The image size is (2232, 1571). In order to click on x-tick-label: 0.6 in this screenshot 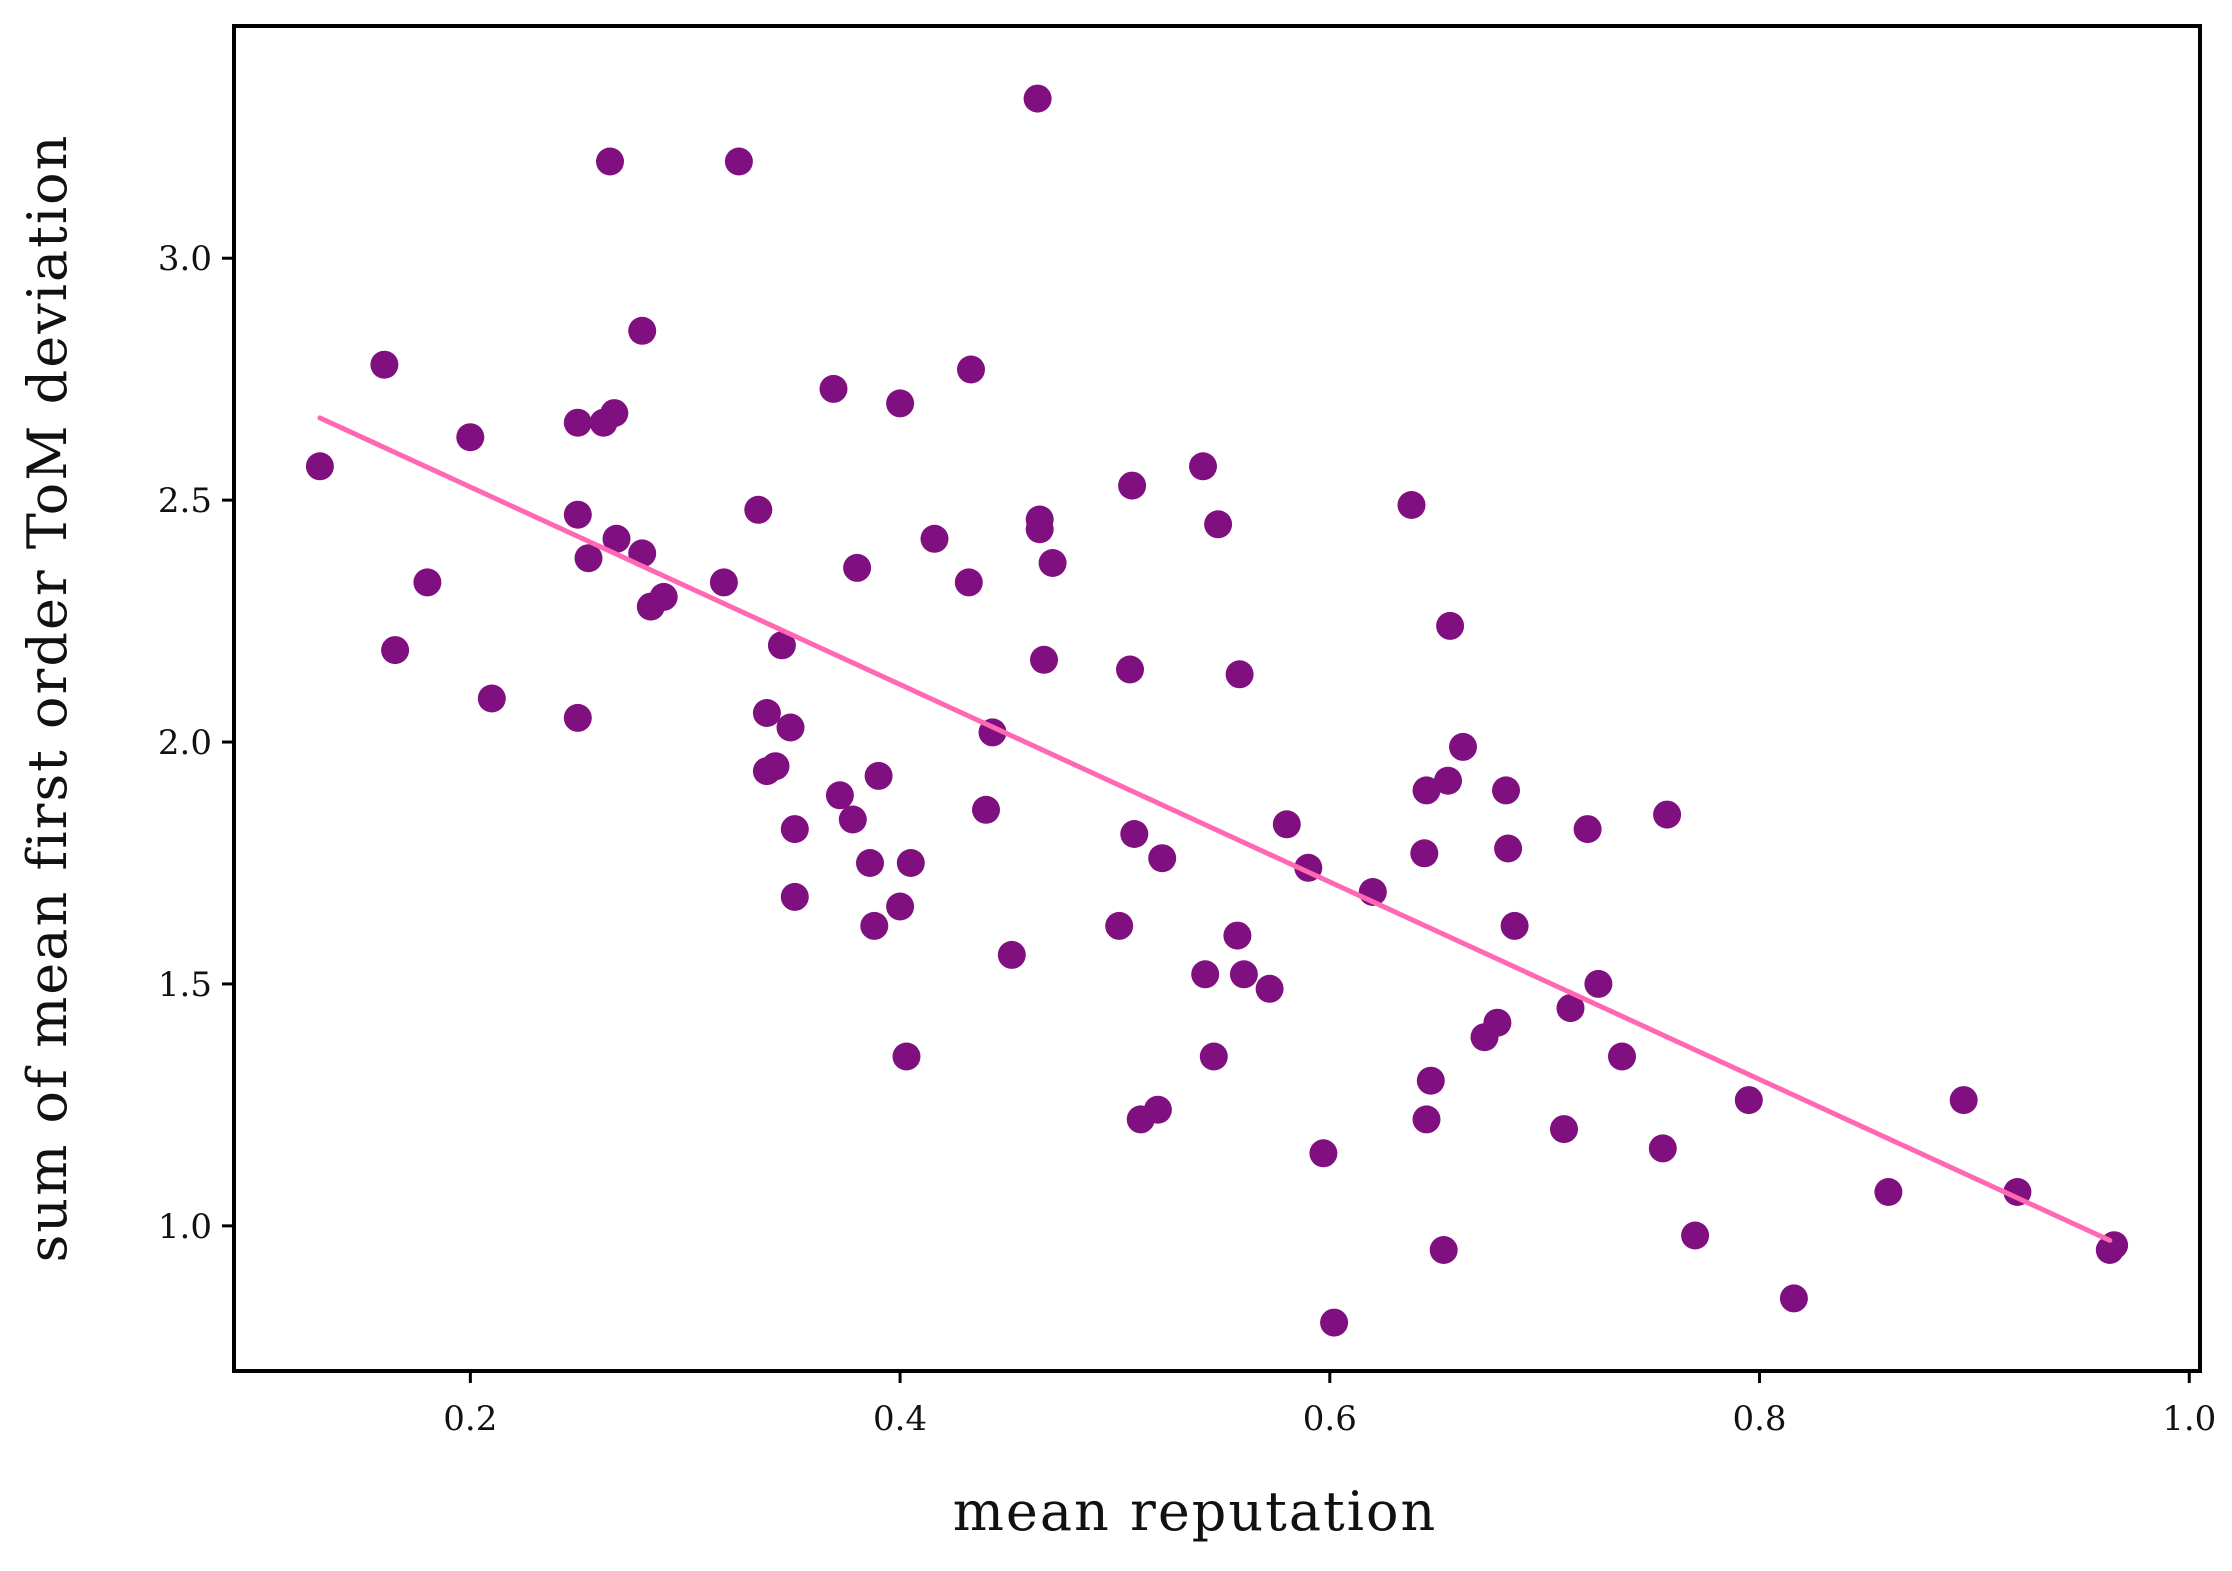, I will do `click(1330, 1419)`.